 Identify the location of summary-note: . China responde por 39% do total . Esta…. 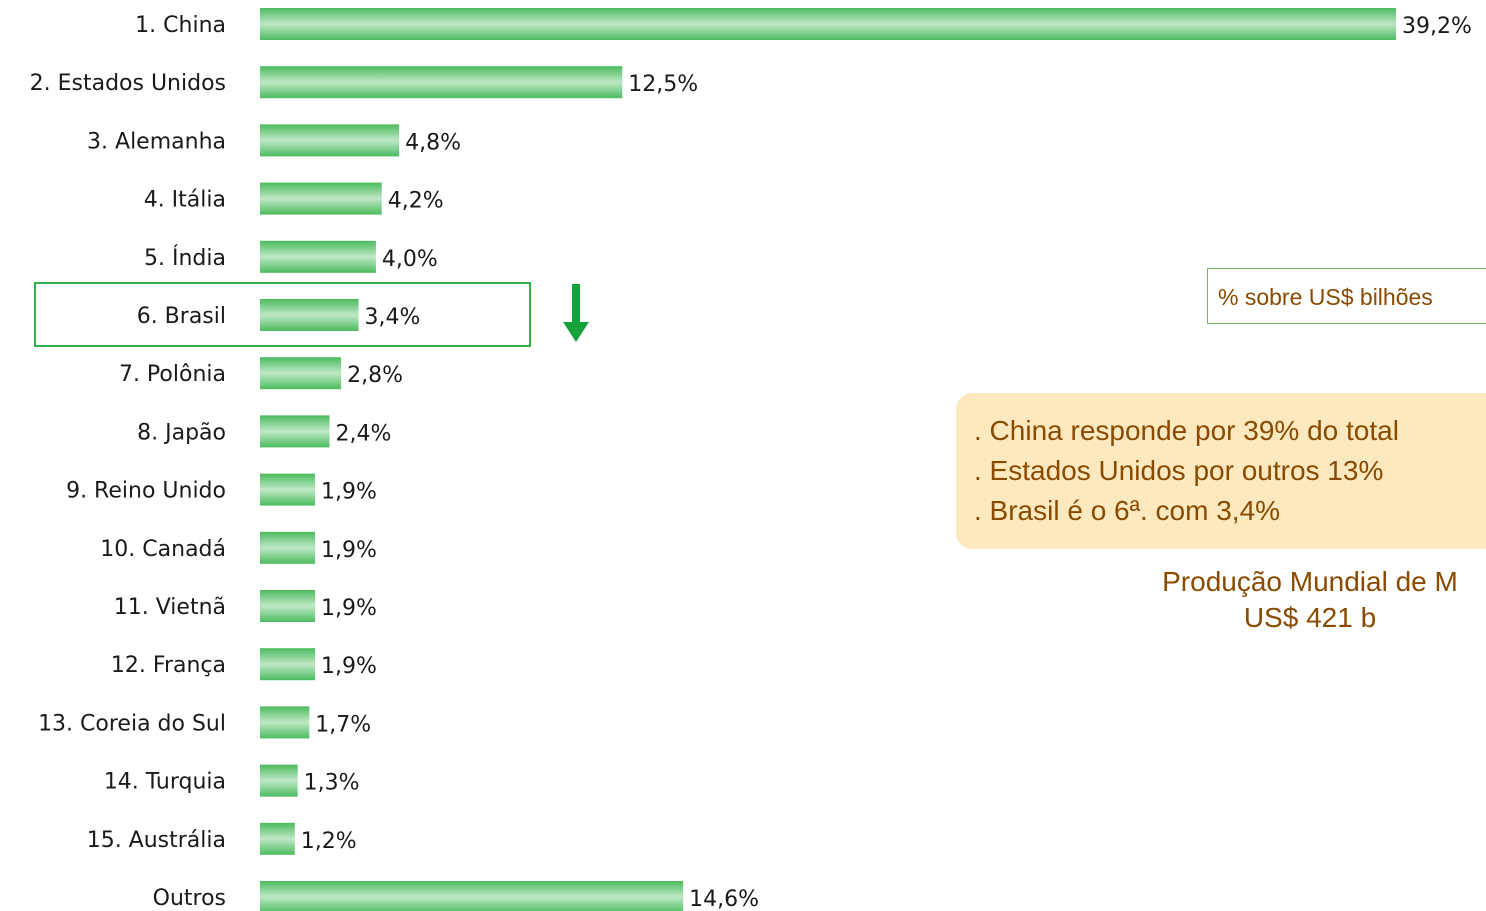
(1221, 471).